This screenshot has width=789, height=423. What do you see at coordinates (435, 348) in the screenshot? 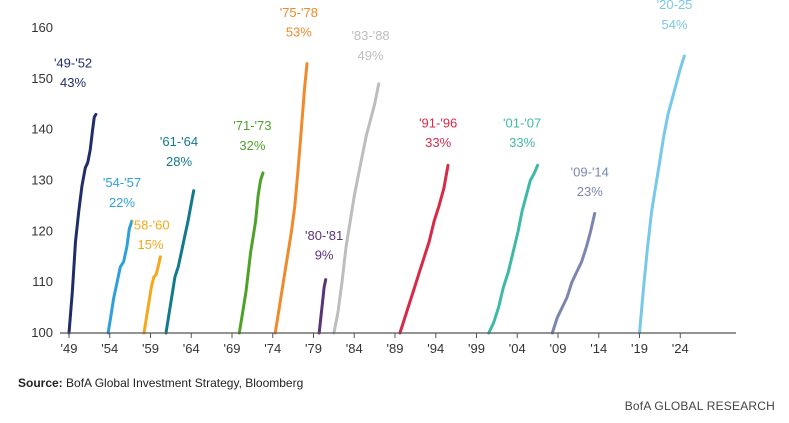
I see `x-tick-label: '94` at bounding box center [435, 348].